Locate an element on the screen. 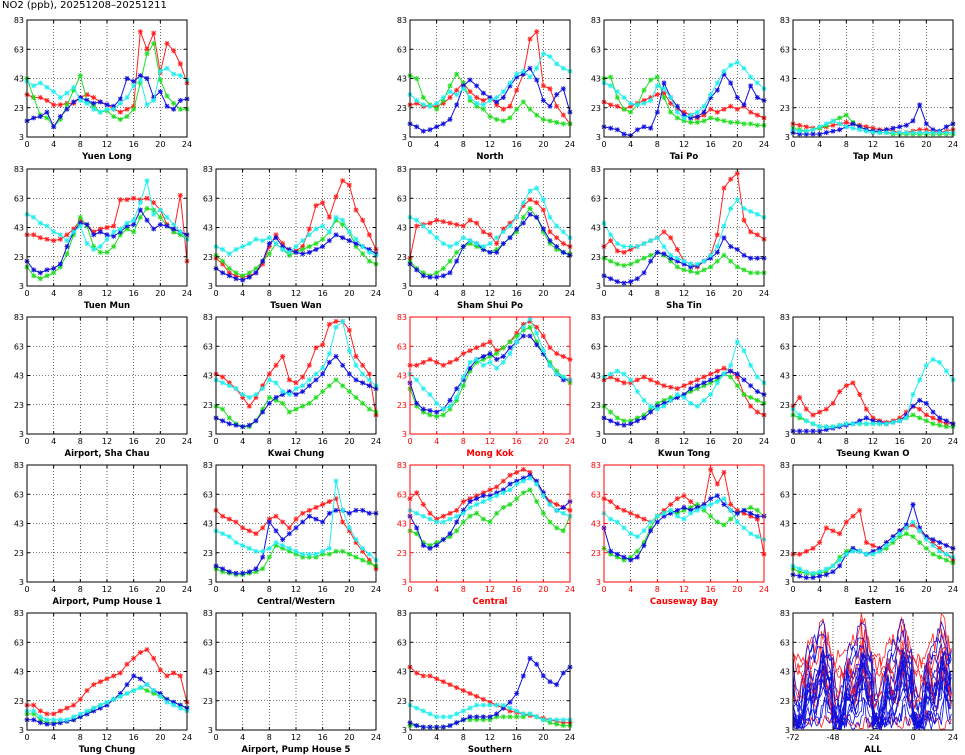 This screenshot has height=755, width=965. series-cyan is located at coordinates (684, 519).